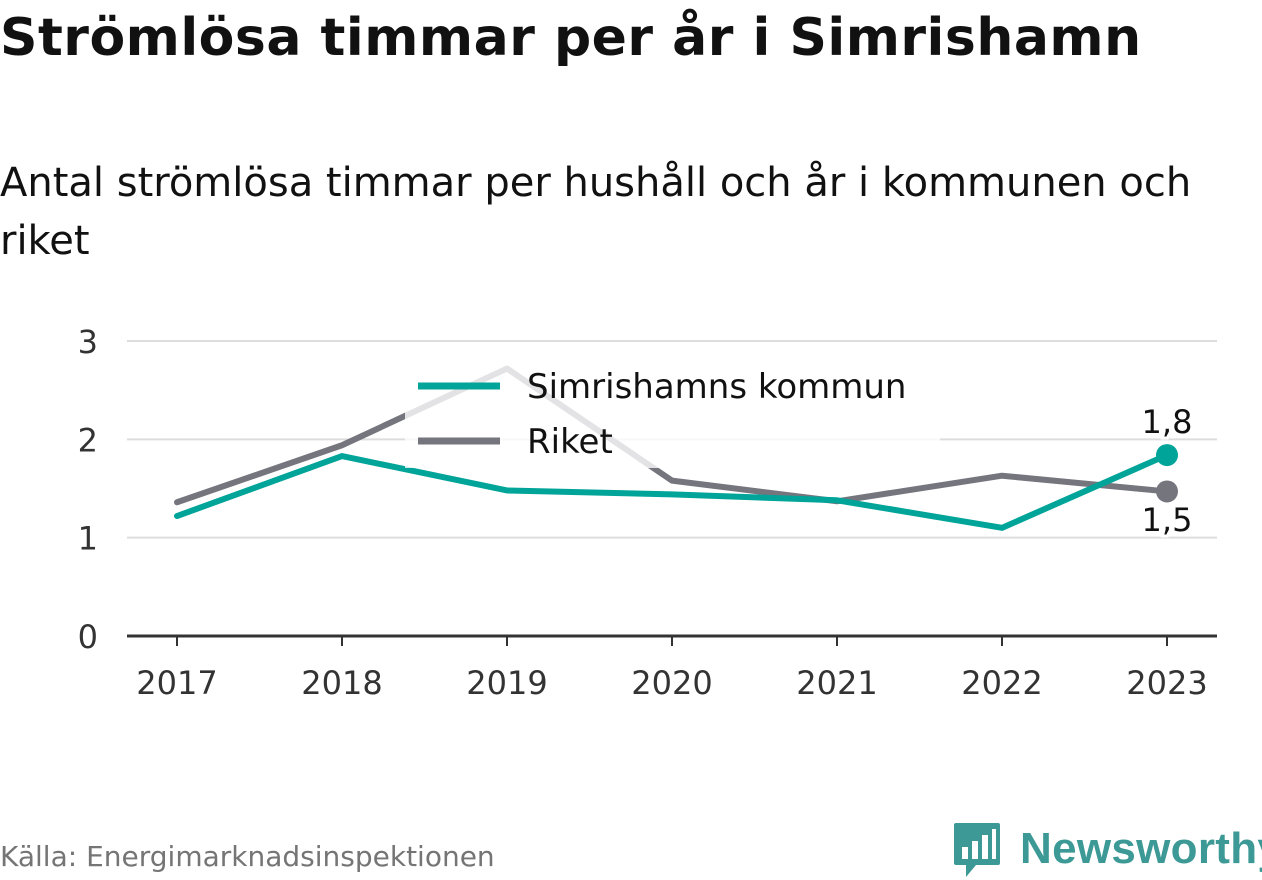  Describe the element at coordinates (1001, 683) in the screenshot. I see `x-tick-label: 2022` at that location.